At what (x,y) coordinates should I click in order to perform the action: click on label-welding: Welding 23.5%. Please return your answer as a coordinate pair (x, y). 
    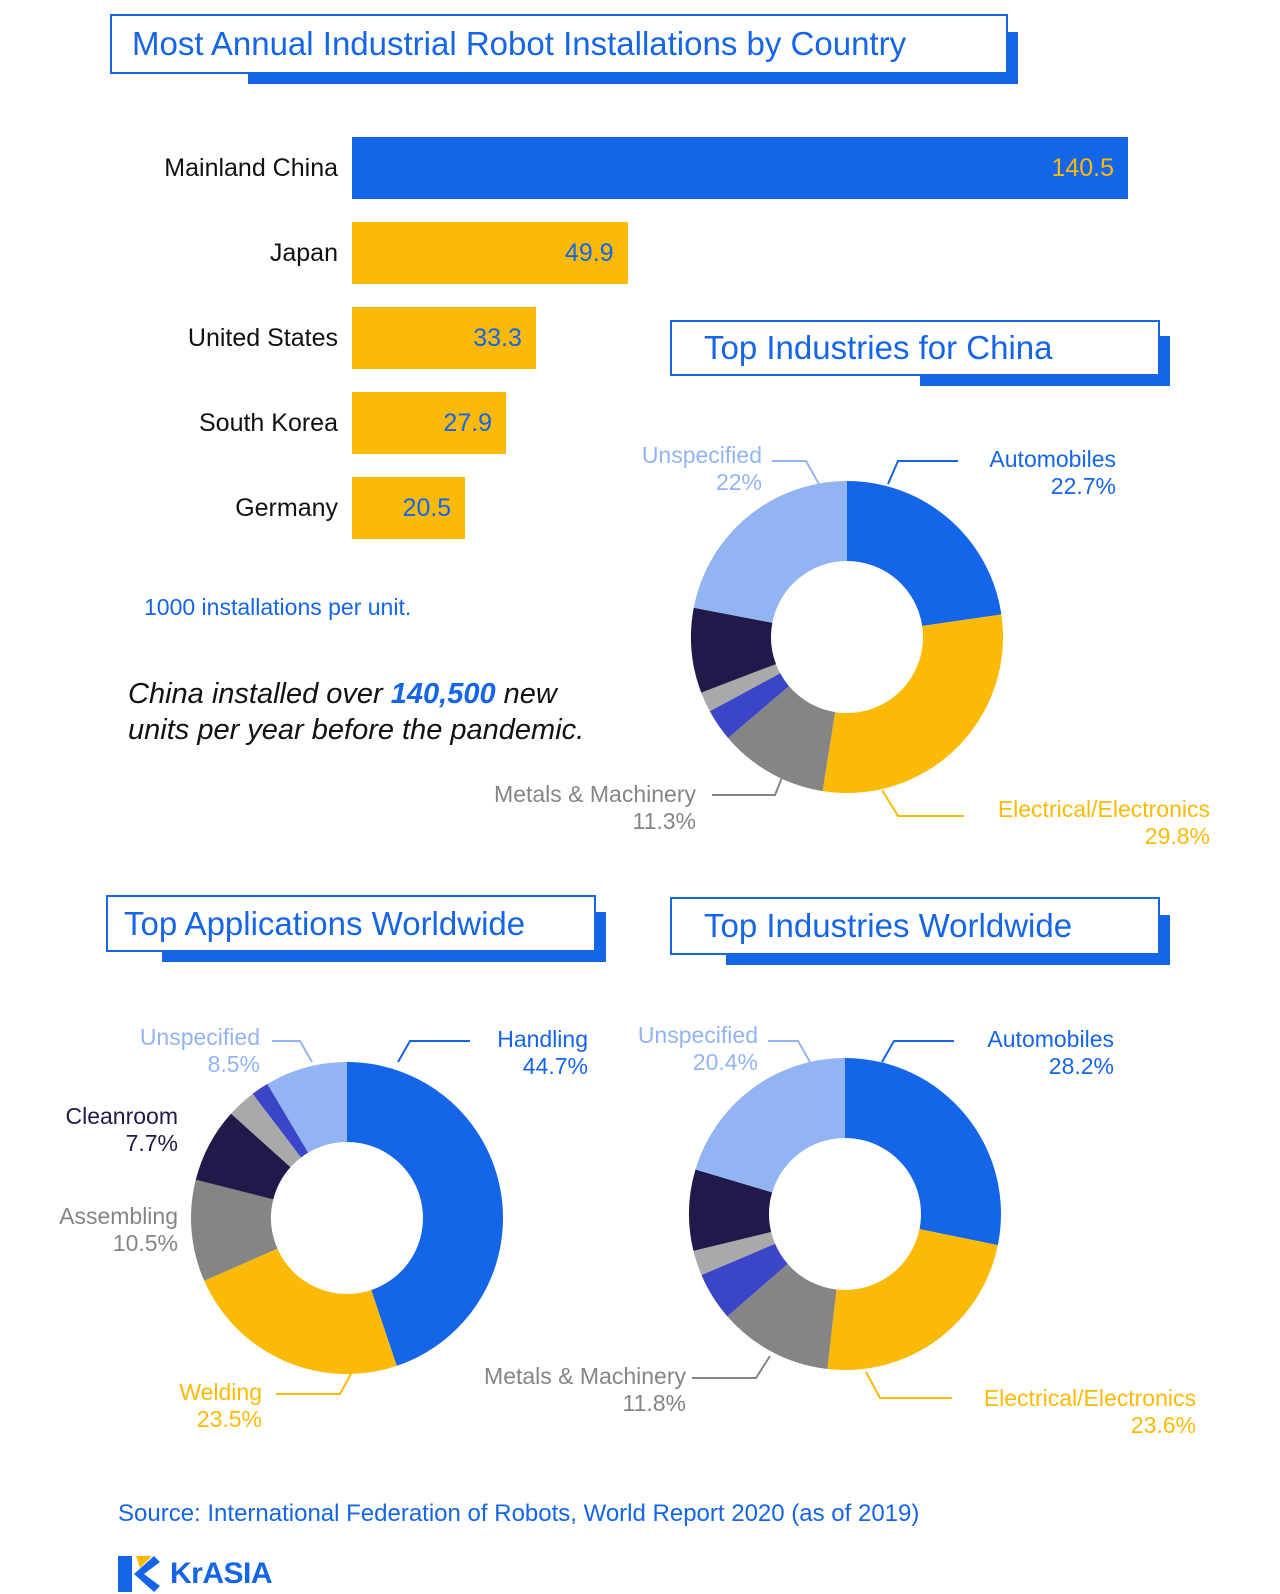
    Looking at the image, I should click on (191, 1406).